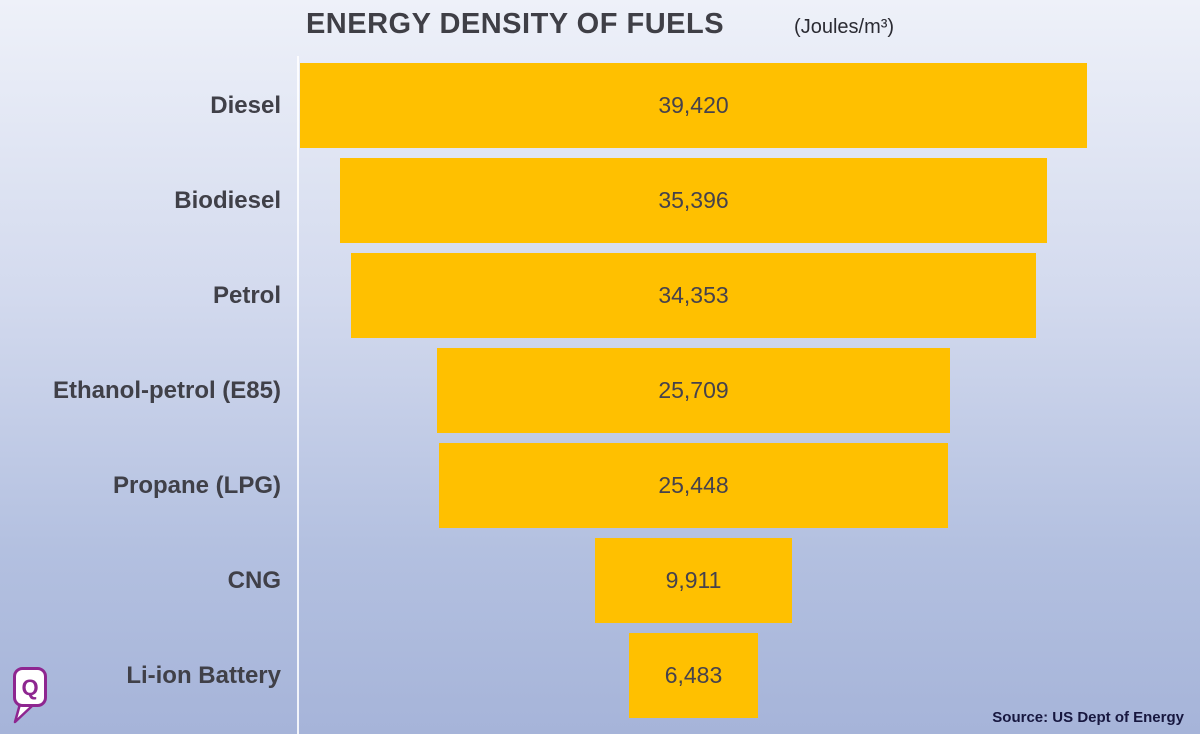  Describe the element at coordinates (203, 675) in the screenshot. I see `category-label: Li-ion Battery` at that location.